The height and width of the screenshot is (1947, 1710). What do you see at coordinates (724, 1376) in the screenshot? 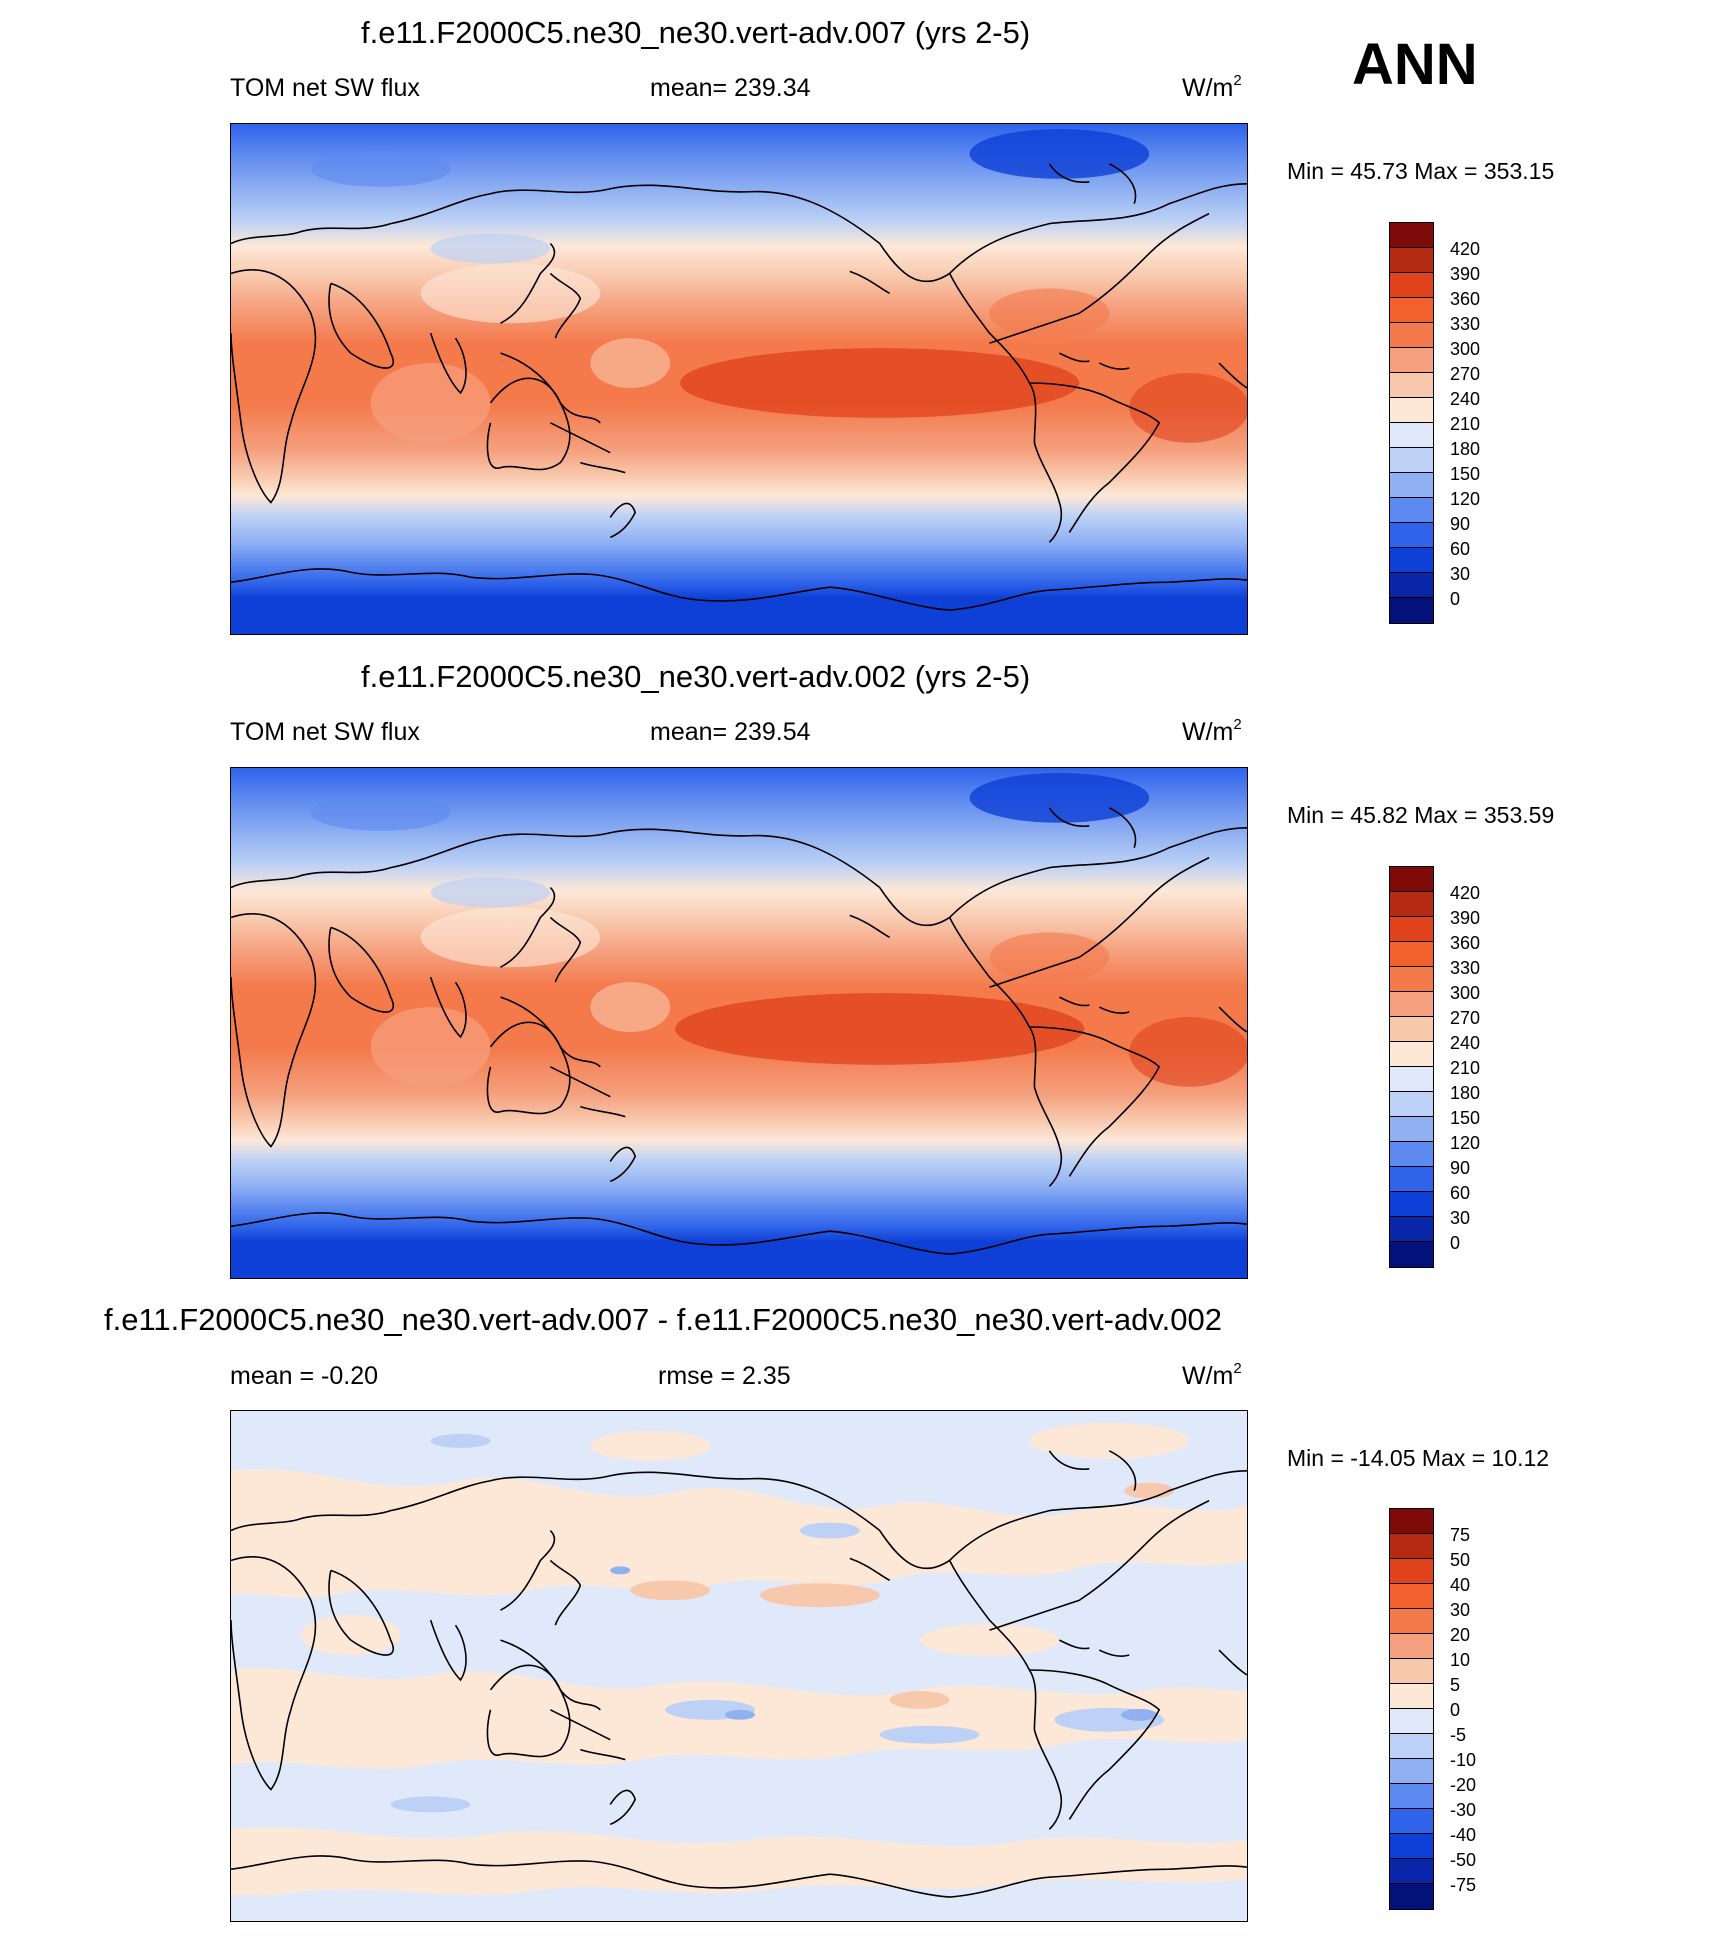
I see `panel3-rmse-label: rmse = 2.35` at bounding box center [724, 1376].